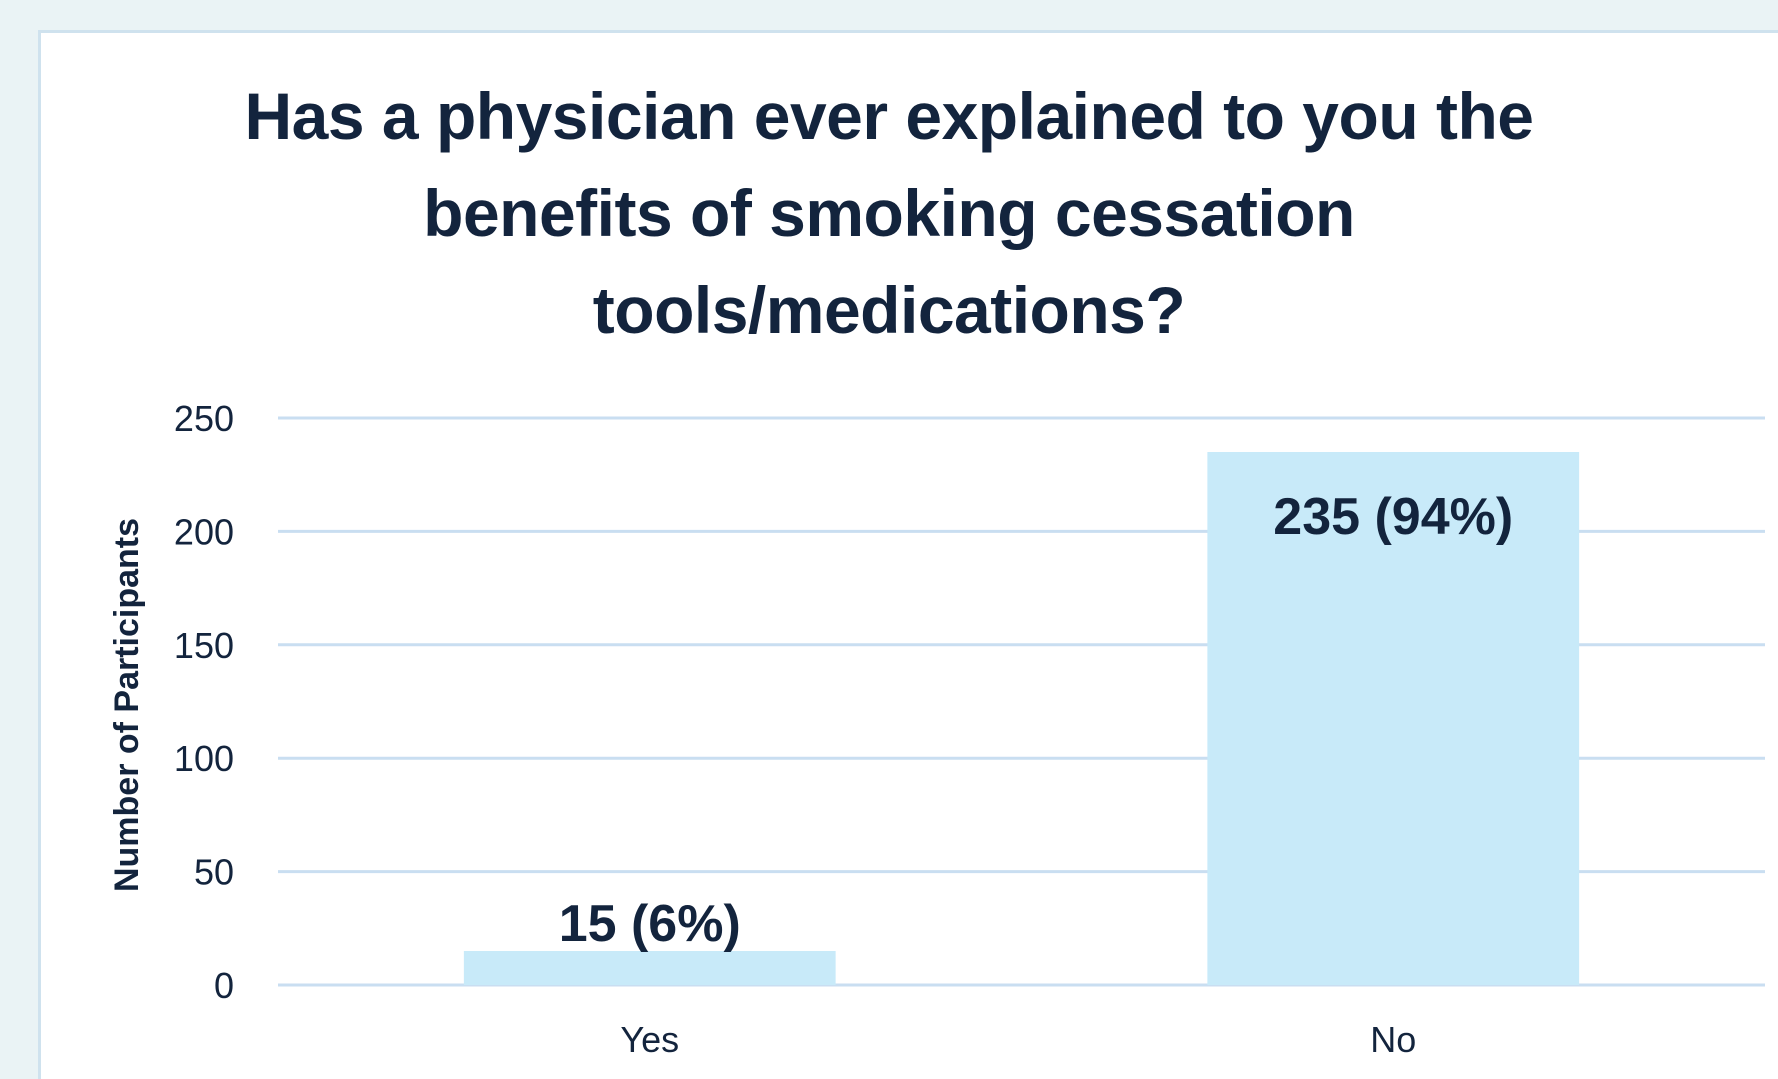 This screenshot has width=1778, height=1079. I want to click on bar-no, so click(1393, 718).